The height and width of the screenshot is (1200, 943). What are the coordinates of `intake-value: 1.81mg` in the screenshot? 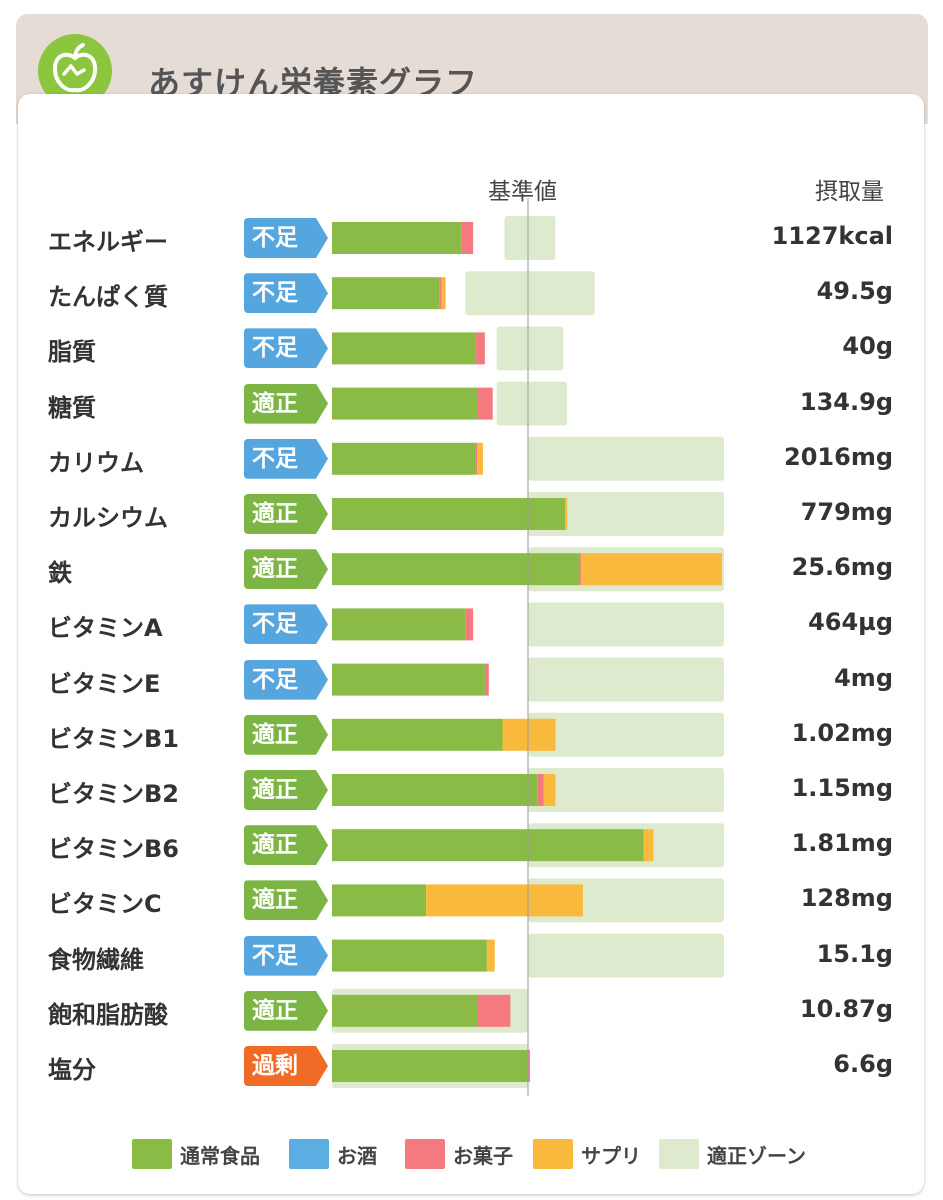 It's located at (842, 843).